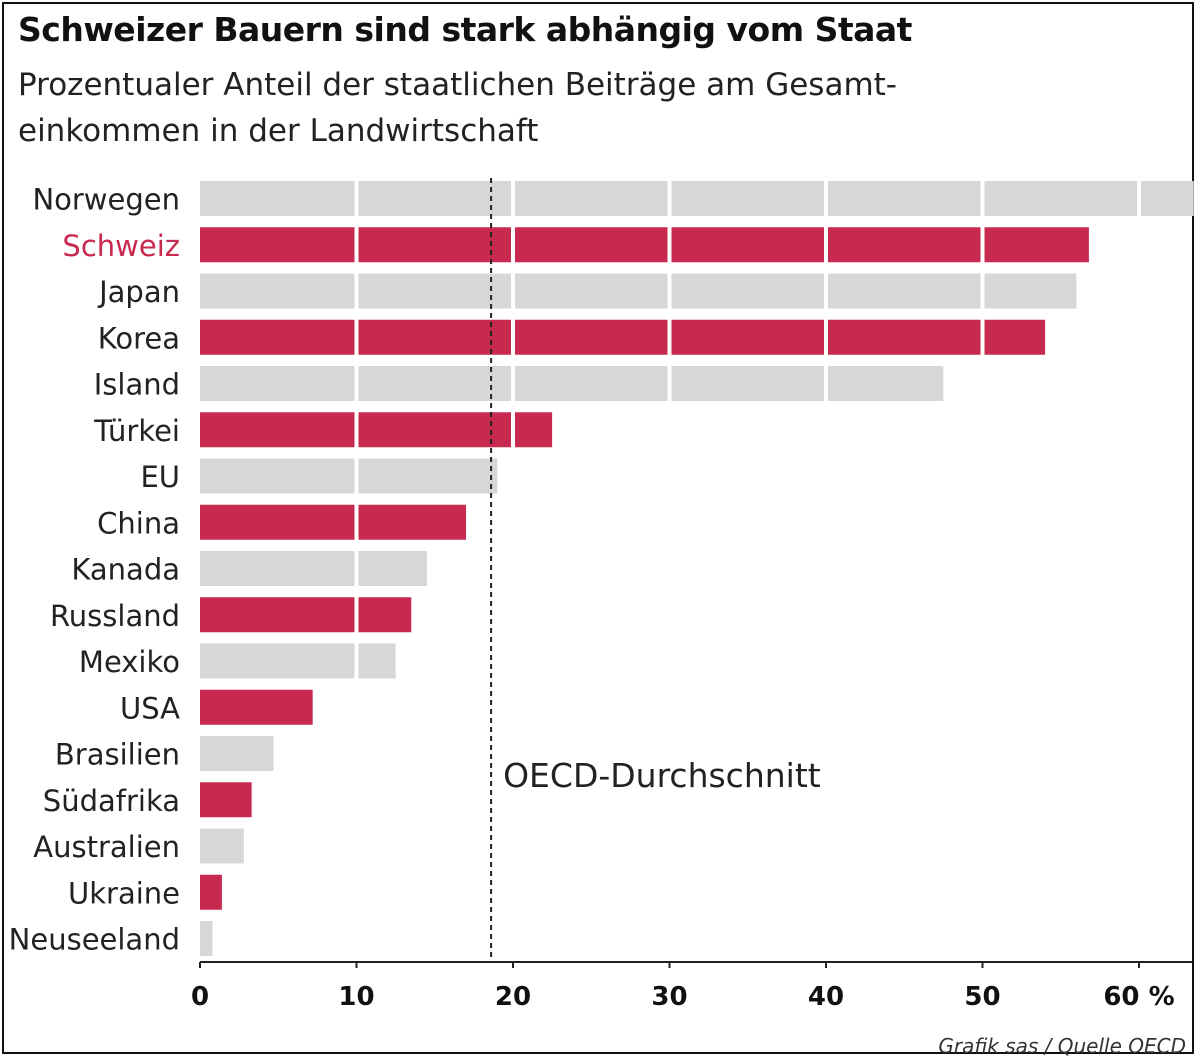  I want to click on oecd-average-label: OECD-Durchschnitt, so click(662, 775).